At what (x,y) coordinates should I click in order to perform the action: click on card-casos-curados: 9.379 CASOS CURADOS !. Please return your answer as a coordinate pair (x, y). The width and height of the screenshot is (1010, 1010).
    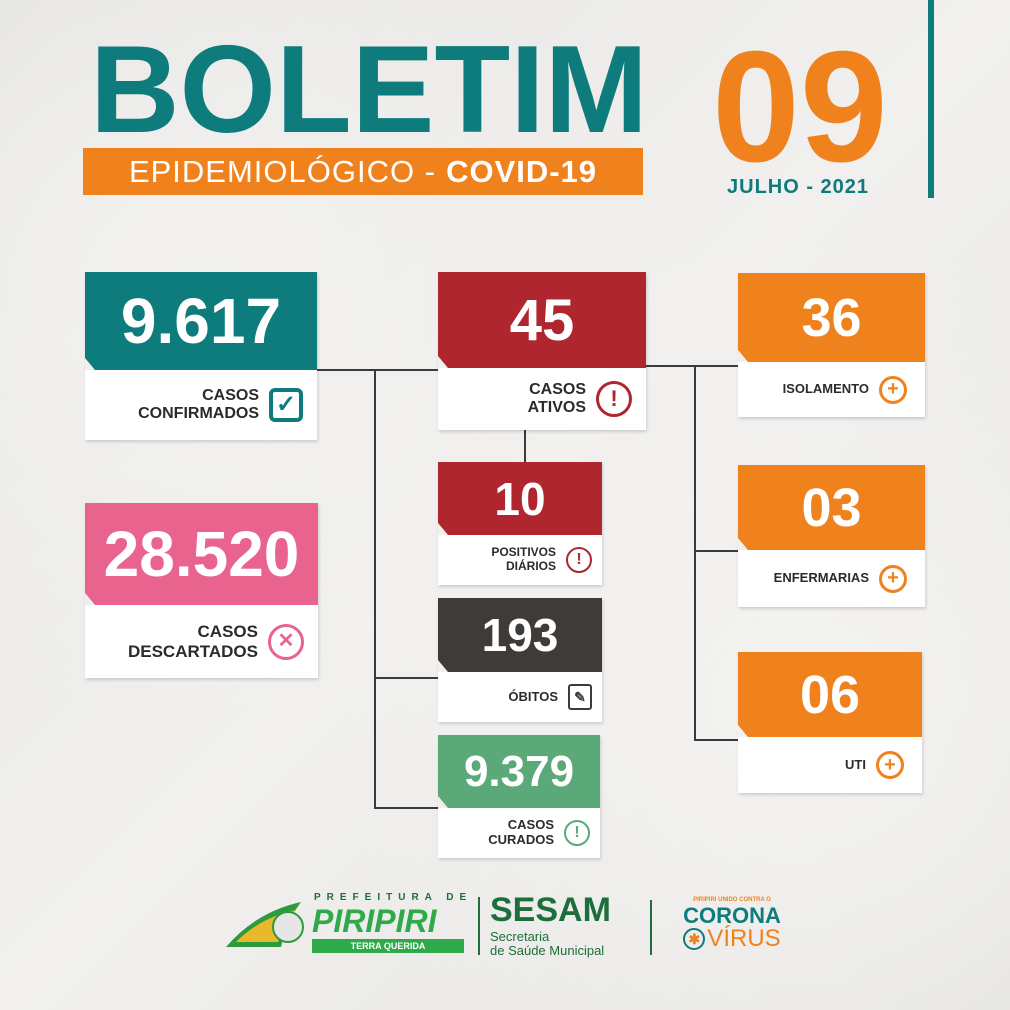
    Looking at the image, I should click on (519, 796).